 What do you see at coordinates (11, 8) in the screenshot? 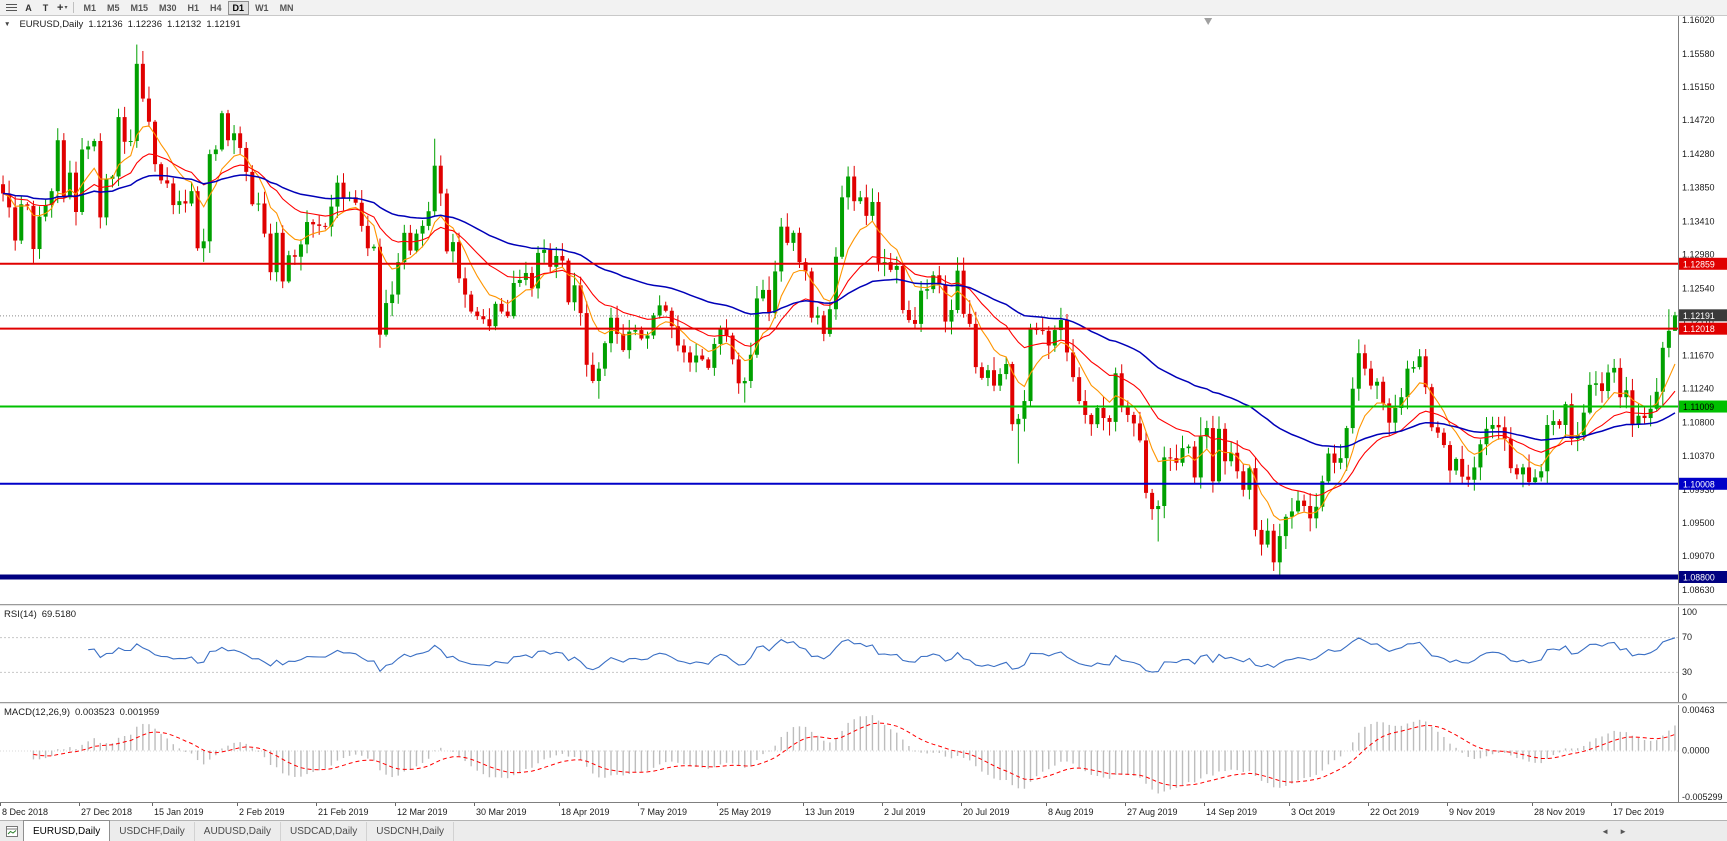
I see `menu-icon` at bounding box center [11, 8].